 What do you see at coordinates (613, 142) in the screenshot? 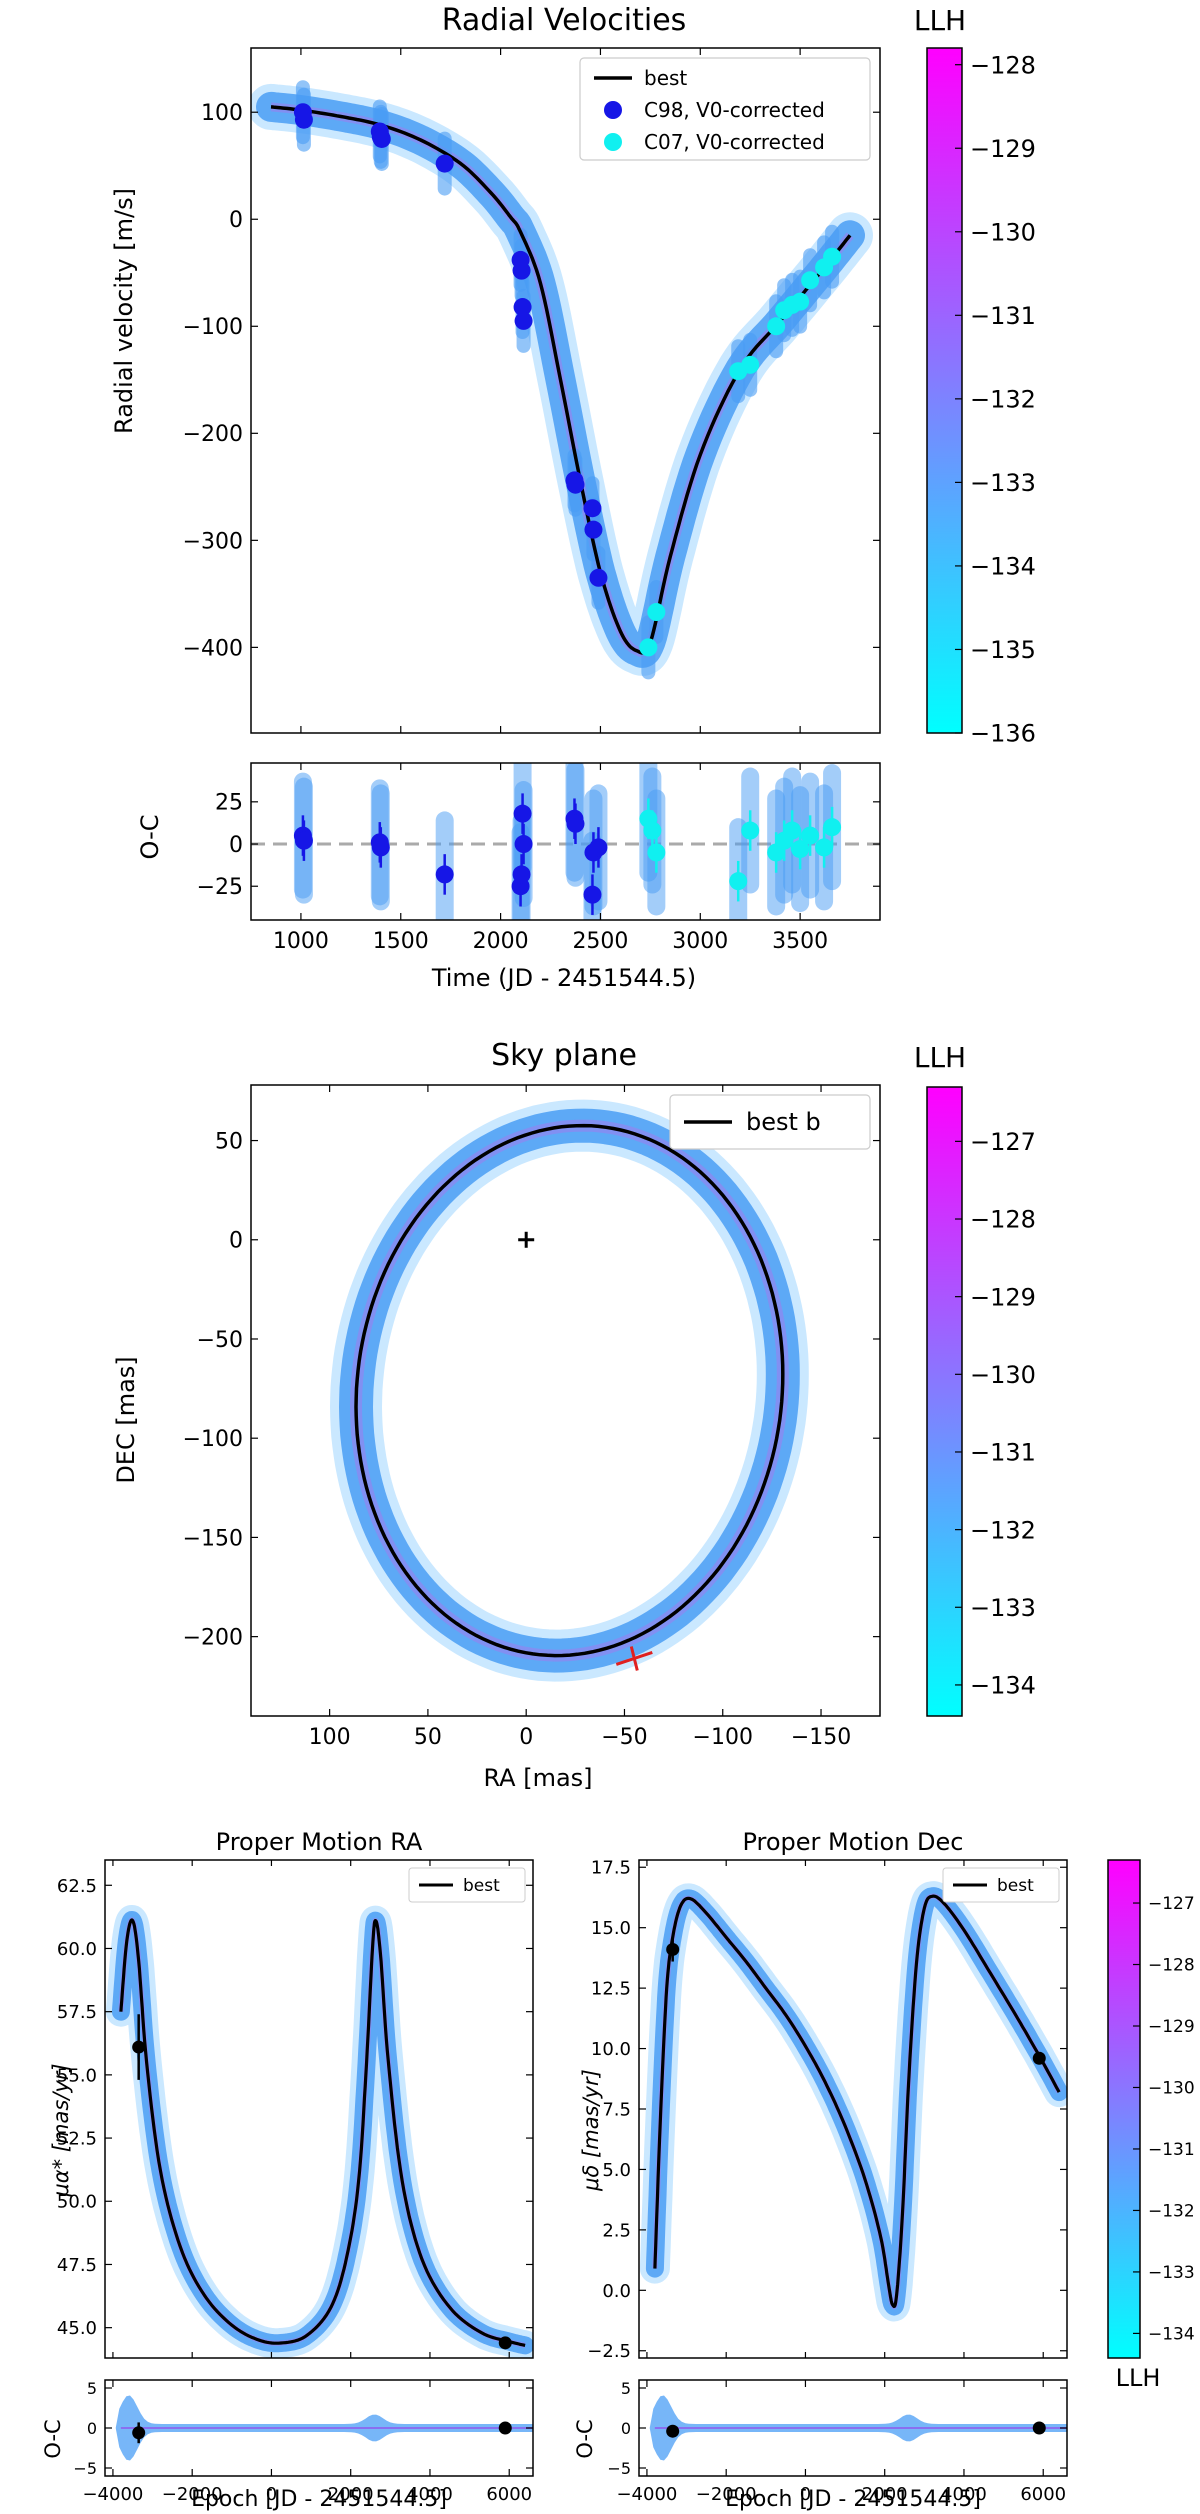
I see `rv-legend-c07-marker` at bounding box center [613, 142].